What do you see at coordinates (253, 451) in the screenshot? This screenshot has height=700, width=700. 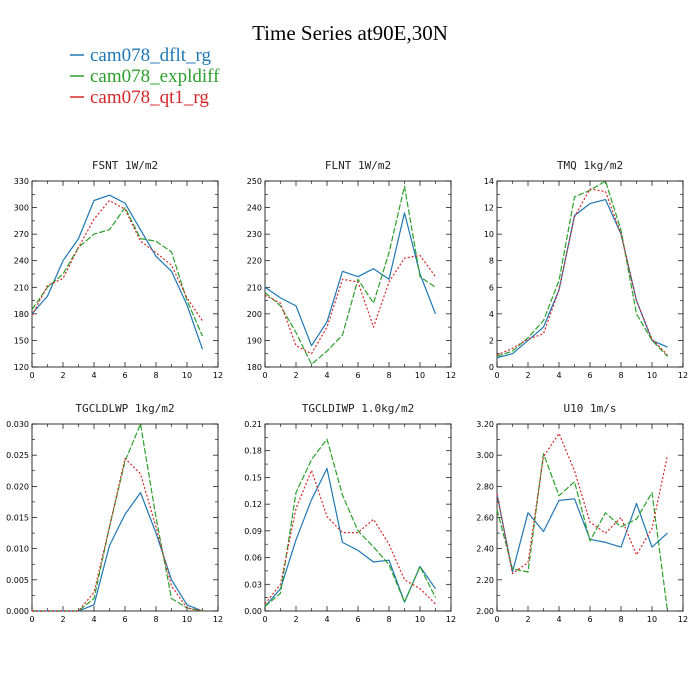 I see `y-tick-label: 0.18` at bounding box center [253, 451].